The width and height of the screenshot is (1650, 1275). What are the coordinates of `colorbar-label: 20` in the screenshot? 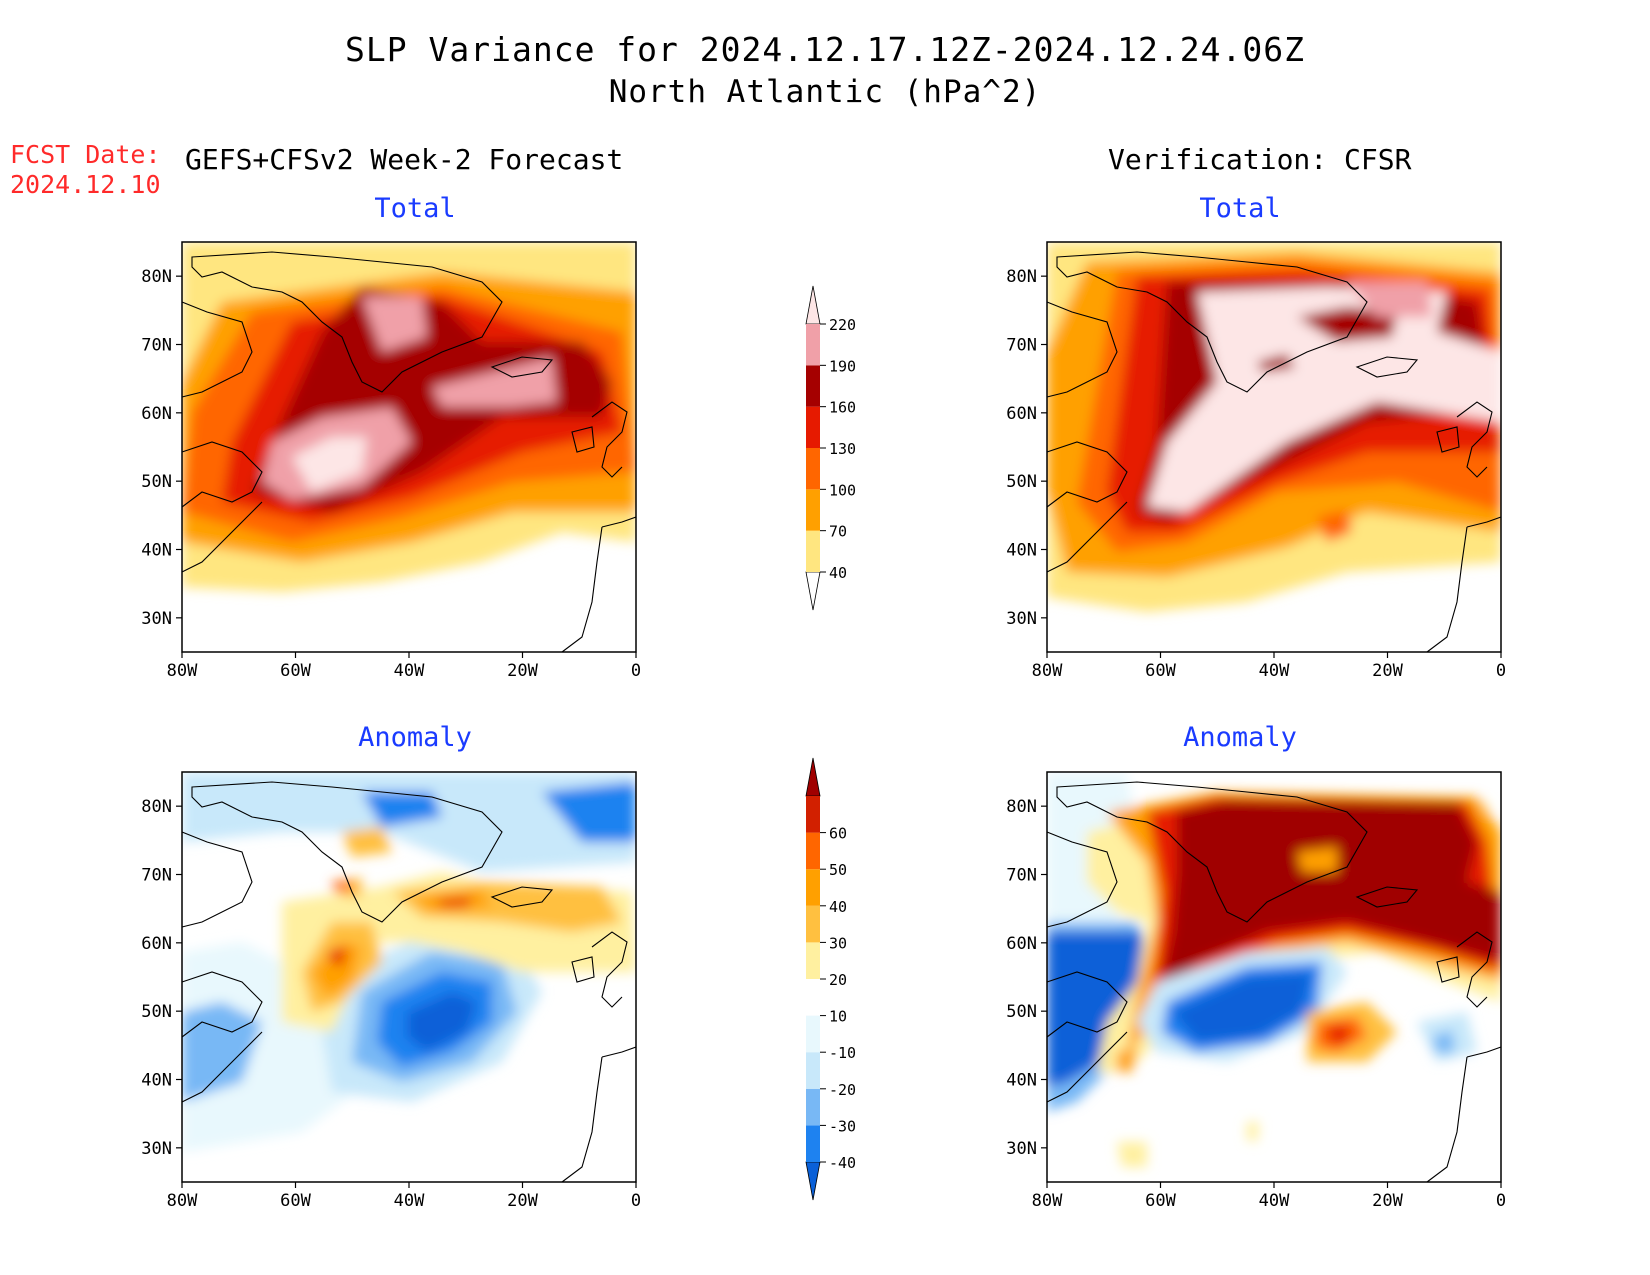 It's located at (838, 980).